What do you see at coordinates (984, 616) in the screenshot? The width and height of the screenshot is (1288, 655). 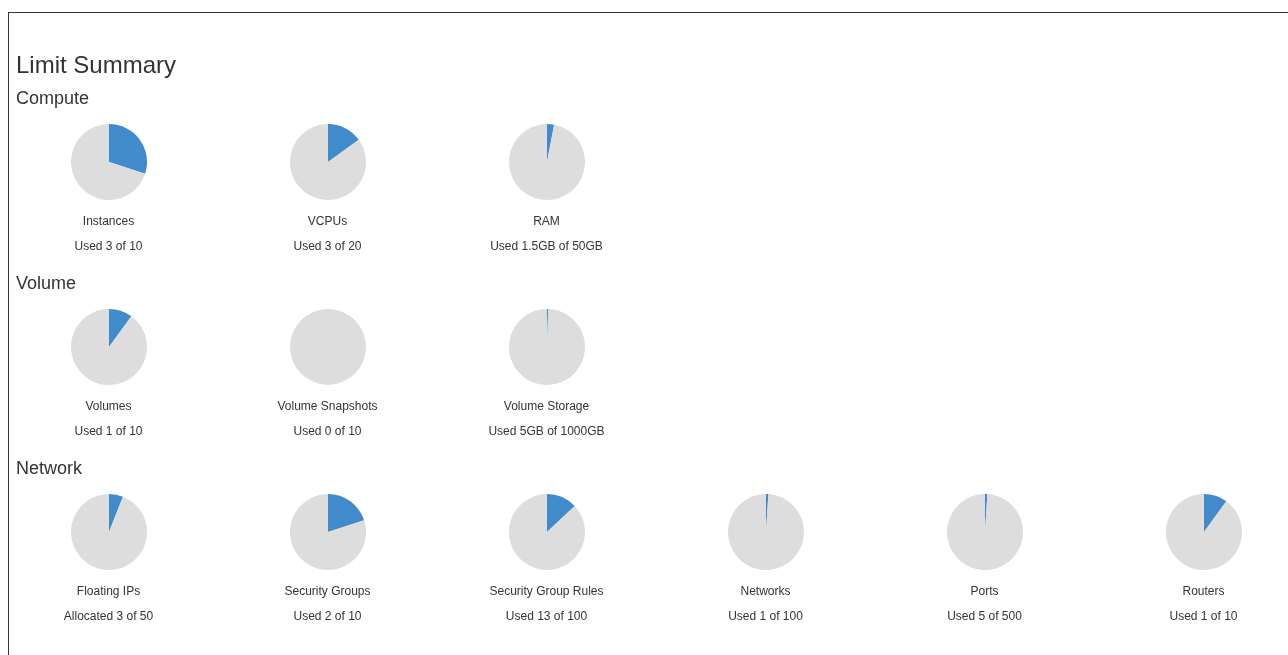 I see `text: Used 5 of 500` at bounding box center [984, 616].